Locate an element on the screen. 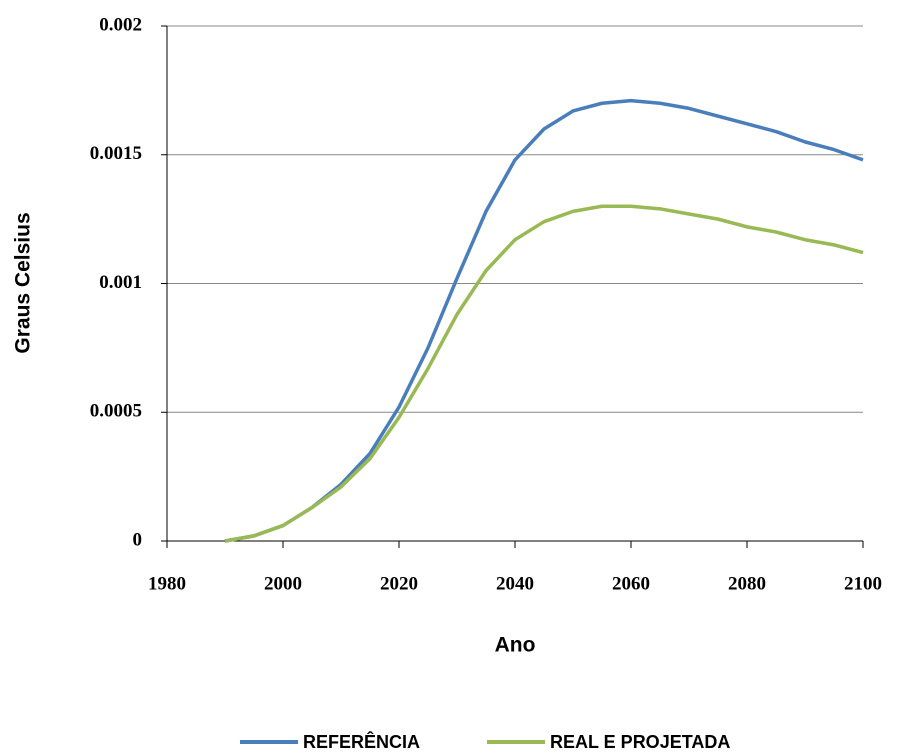  x-tick-label: 2080 is located at coordinates (747, 583).